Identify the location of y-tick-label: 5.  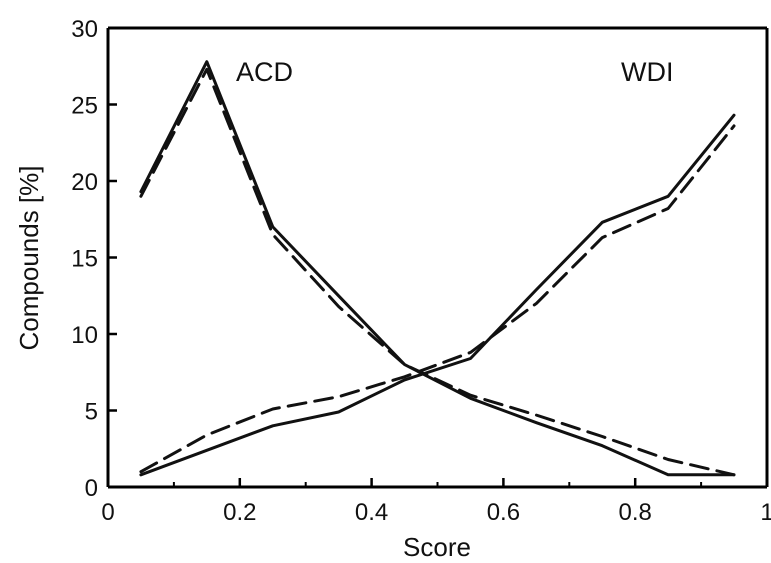
(91, 412).